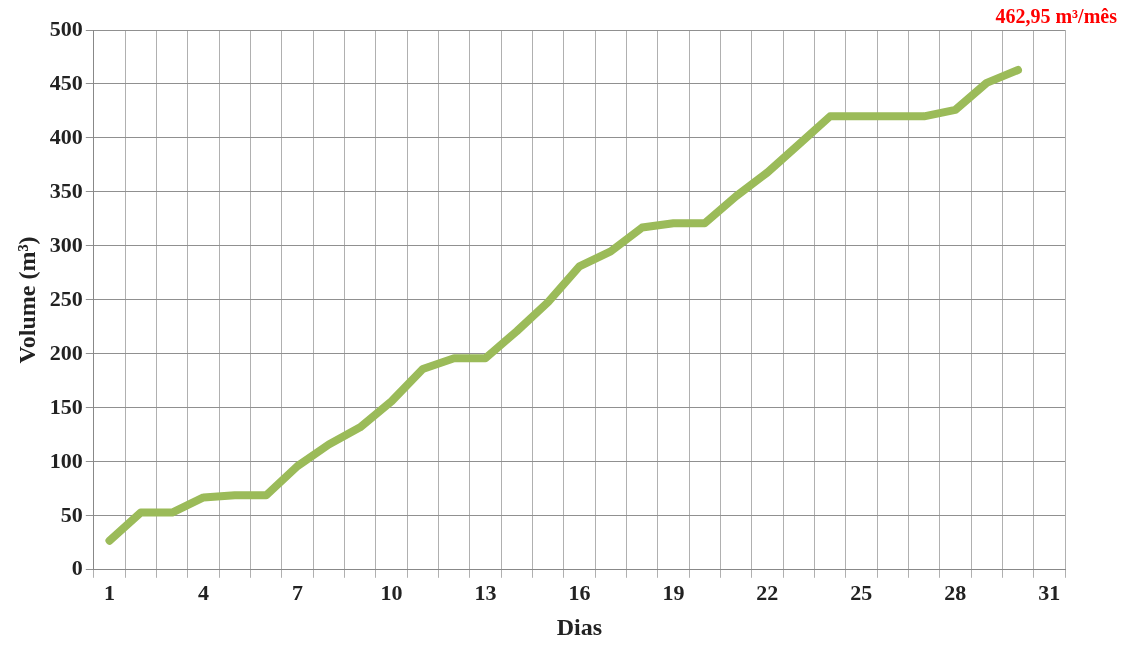 This screenshot has width=1125, height=657. Describe the element at coordinates (955, 592) in the screenshot. I see `x-tick-label: 28` at that location.